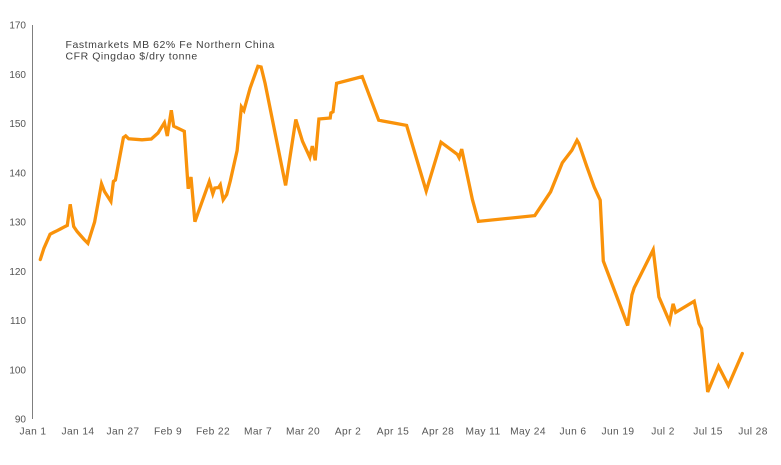  What do you see at coordinates (17, 75) in the screenshot?
I see `svg-text: 160` at bounding box center [17, 75].